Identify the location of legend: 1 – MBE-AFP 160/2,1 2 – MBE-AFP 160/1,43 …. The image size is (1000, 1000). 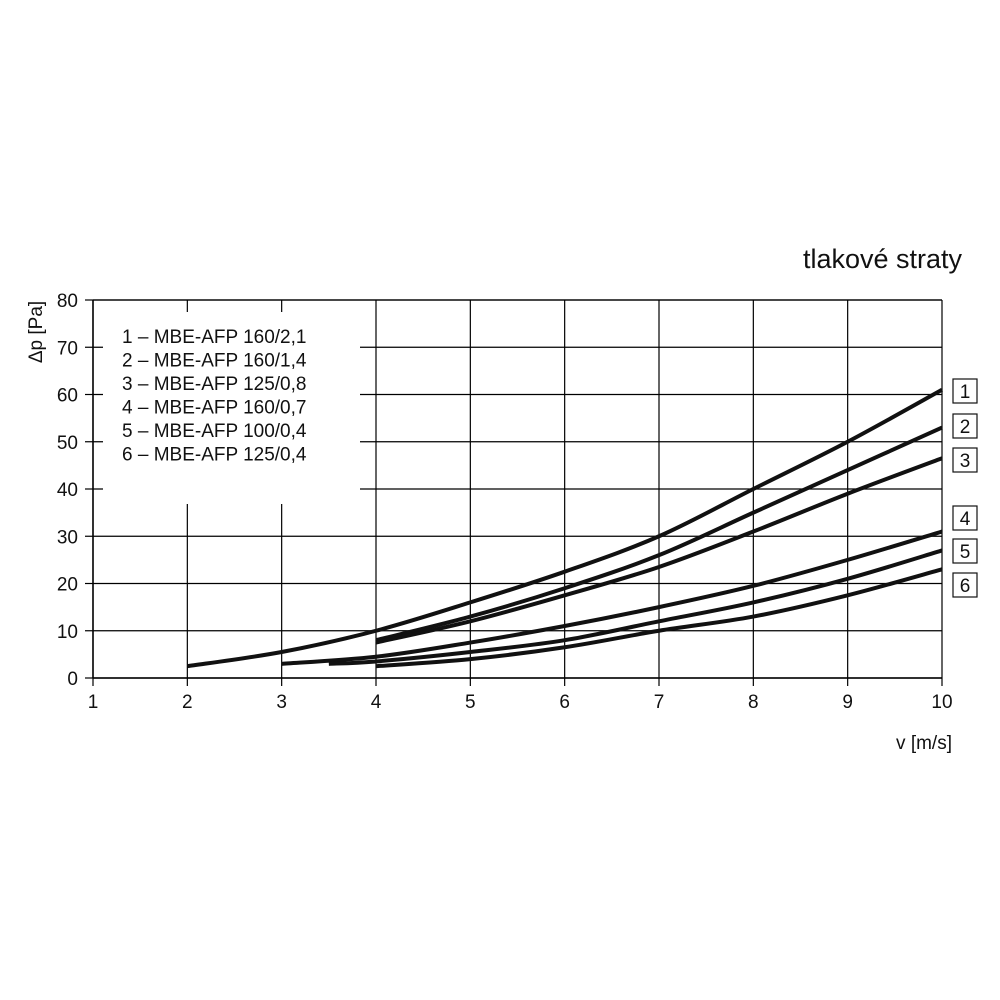
(231, 408).